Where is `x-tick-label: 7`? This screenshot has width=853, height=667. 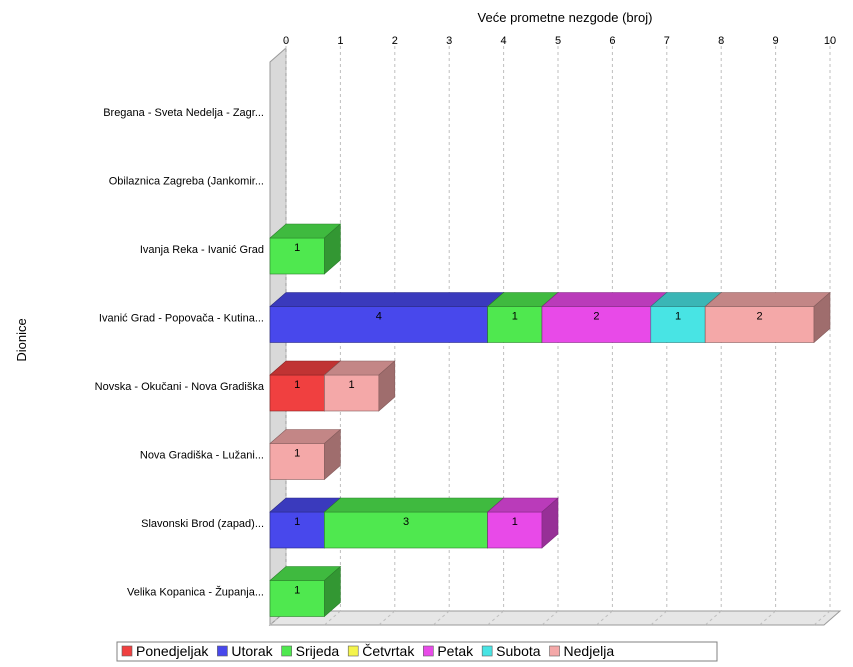 x-tick-label: 7 is located at coordinates (667, 41).